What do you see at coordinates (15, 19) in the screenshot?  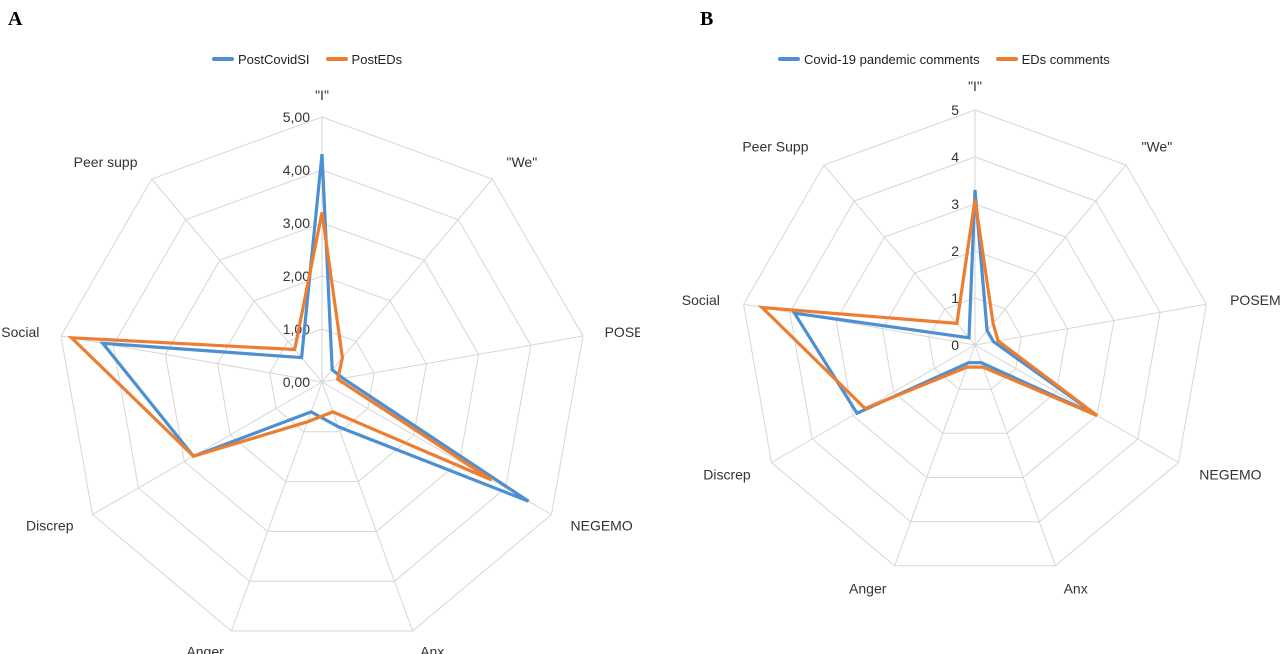 I see `panel-letter-a: A` at bounding box center [15, 19].